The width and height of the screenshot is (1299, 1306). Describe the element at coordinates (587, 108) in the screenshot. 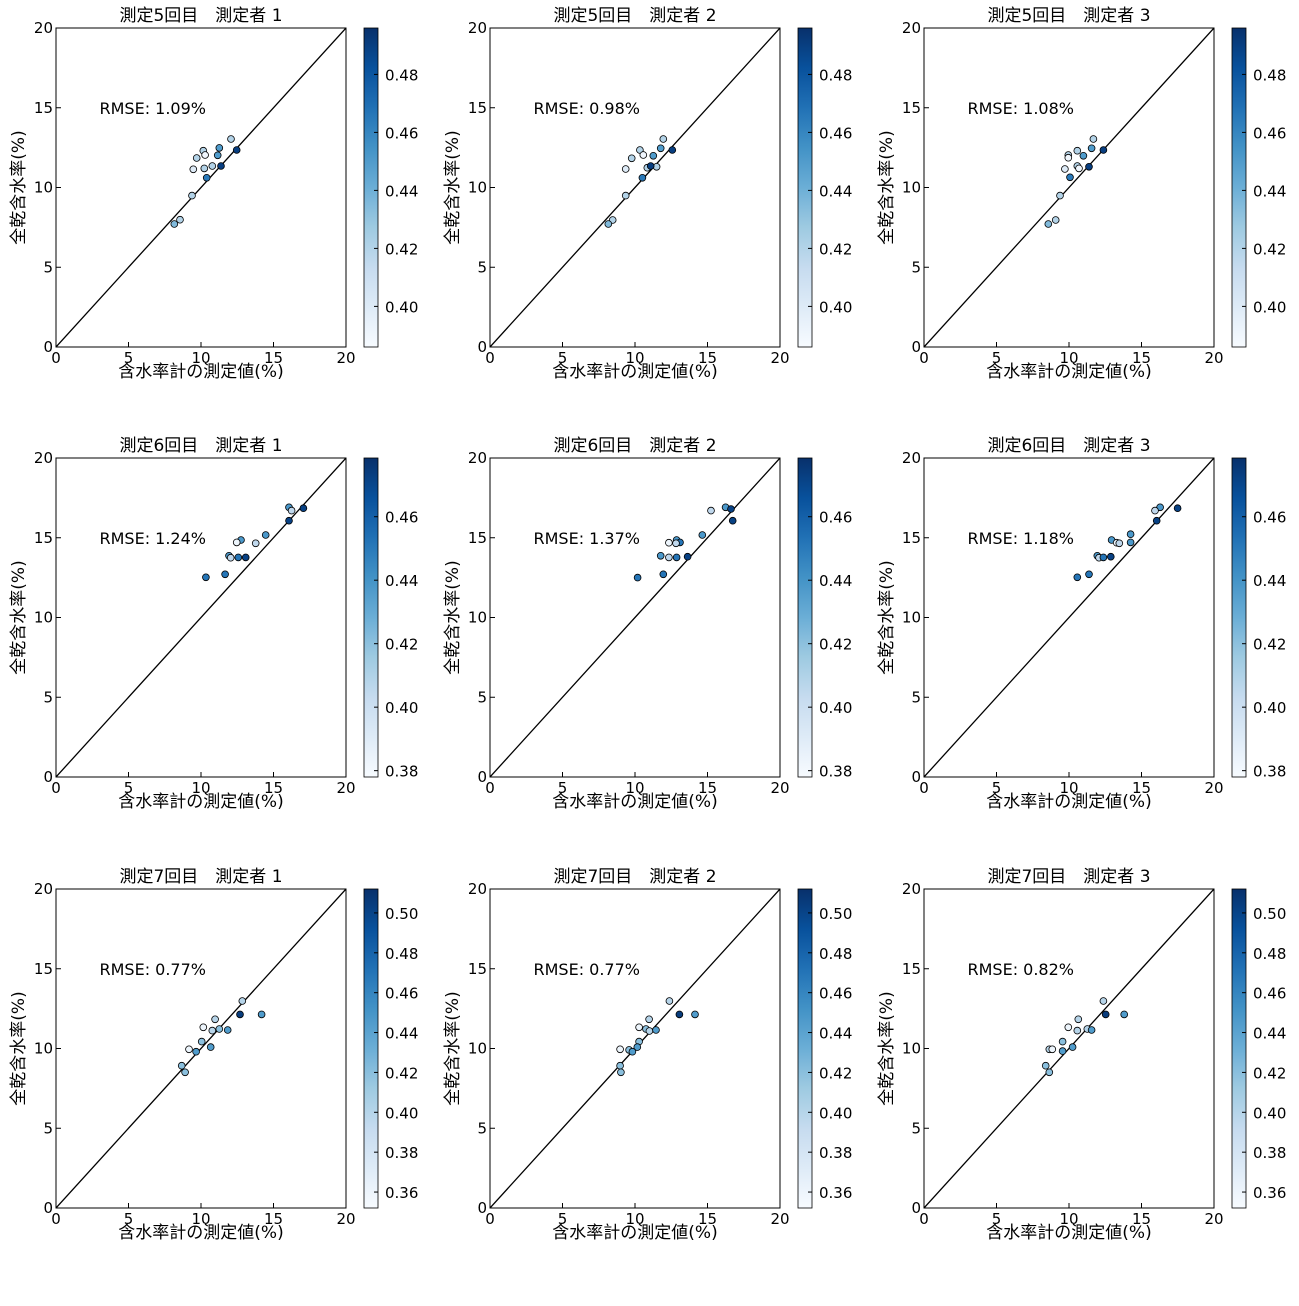

I see `rmse-annotation: RMSE: 0.98%` at that location.